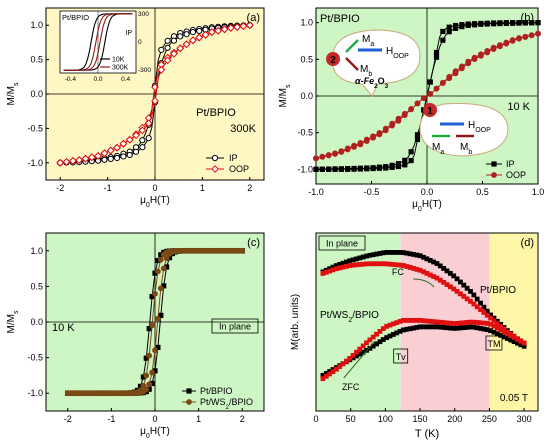 The height and width of the screenshot is (445, 550). Describe the element at coordinates (144, 70) in the screenshot. I see `inset-y-tick-label: -300` at that location.